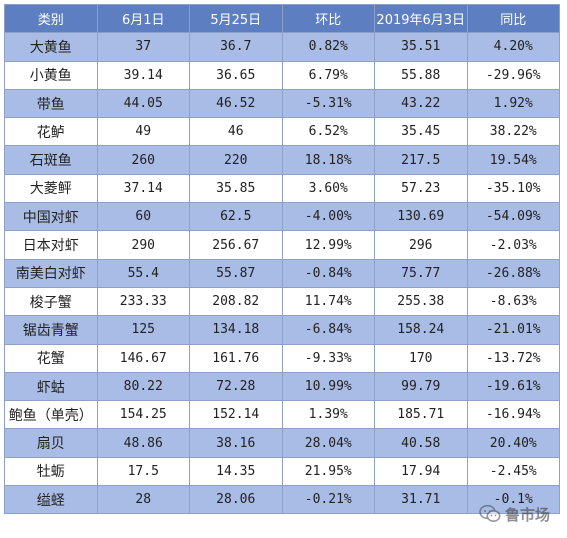  What do you see at coordinates (421, 217) in the screenshot?
I see `cell-2019-jun3: 130.69` at bounding box center [421, 217].